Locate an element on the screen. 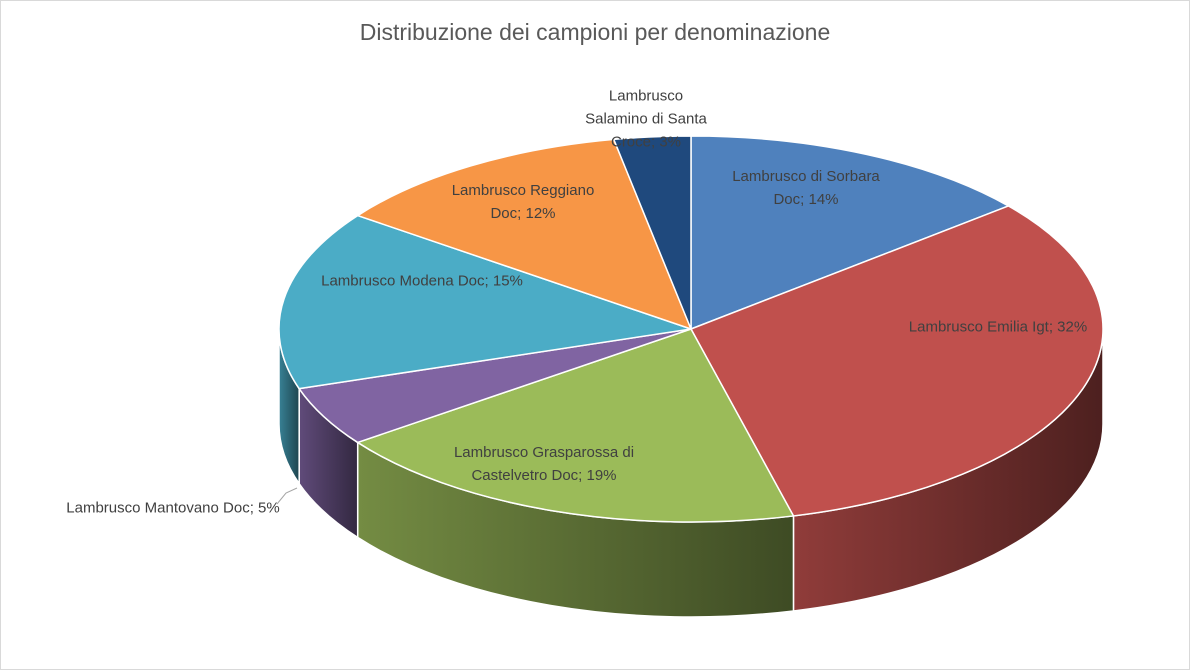 This screenshot has height=670, width=1190. data-label: Lambrusco Mantovano Doc; 5% is located at coordinates (173, 508).